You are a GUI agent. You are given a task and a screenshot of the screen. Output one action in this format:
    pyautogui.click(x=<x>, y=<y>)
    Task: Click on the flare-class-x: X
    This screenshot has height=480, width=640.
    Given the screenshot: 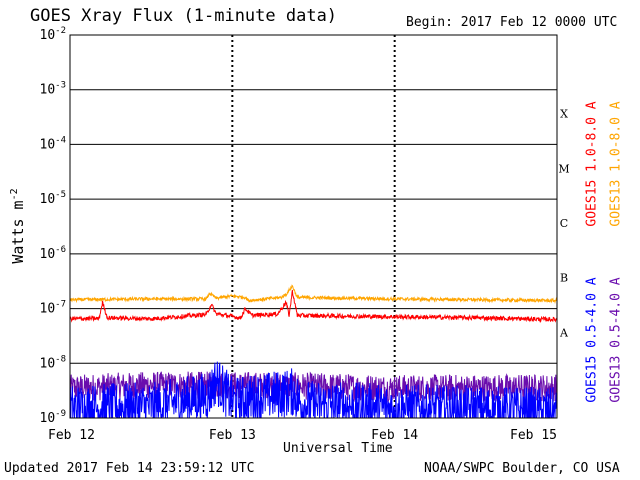 What is the action you would take?
    pyautogui.click(x=564, y=114)
    